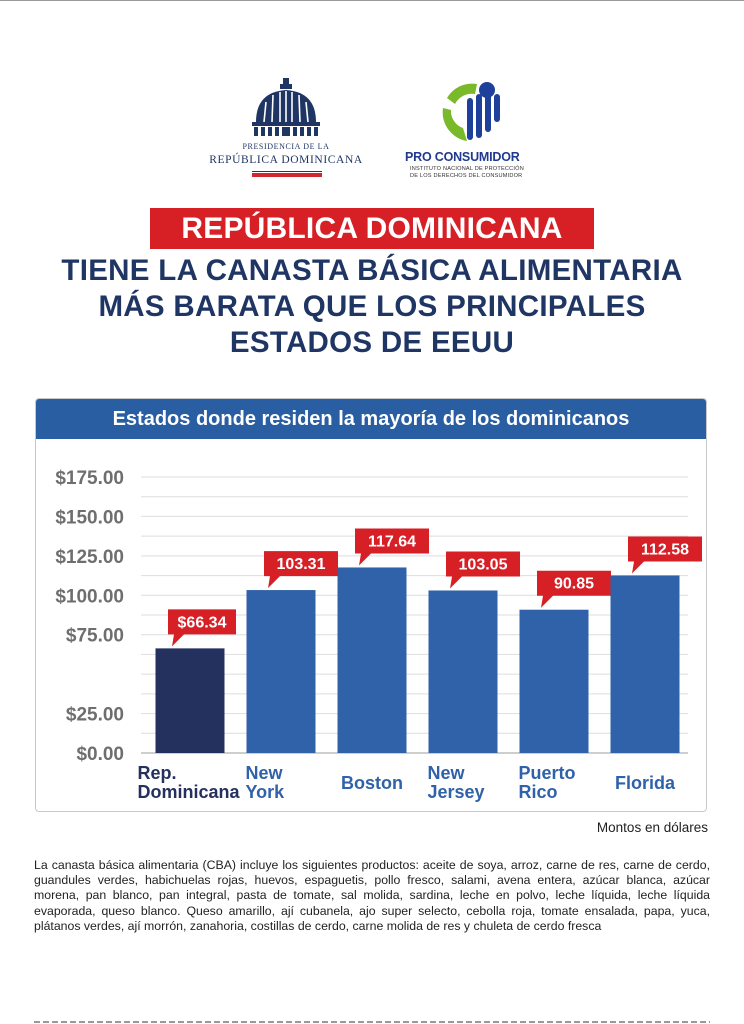 This screenshot has height=1024, width=744. What do you see at coordinates (472, 113) in the screenshot?
I see `proconsumidor-emblem-icon` at bounding box center [472, 113].